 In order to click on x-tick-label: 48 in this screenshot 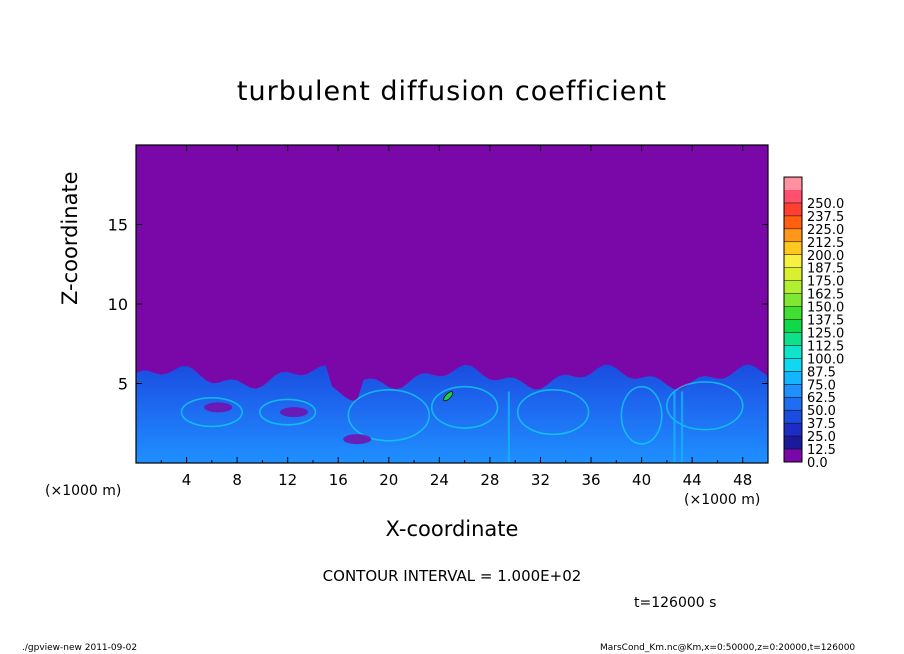, I will do `click(742, 480)`.